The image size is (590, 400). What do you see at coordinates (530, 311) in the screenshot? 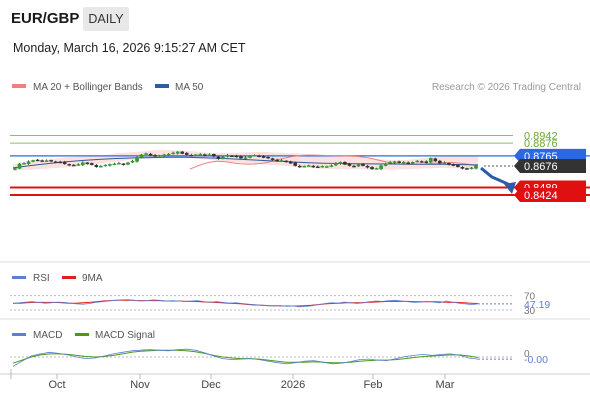
I see `rsi-tick-label: 30` at bounding box center [530, 311].